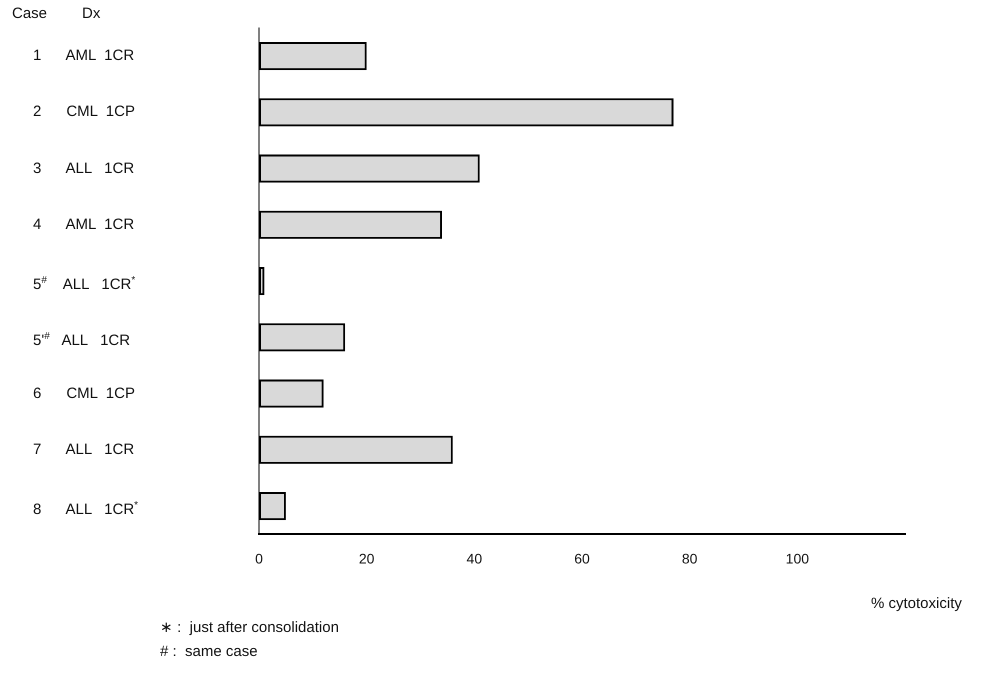  I want to click on y-tick-label: 1 AML 1CR, so click(83, 56).